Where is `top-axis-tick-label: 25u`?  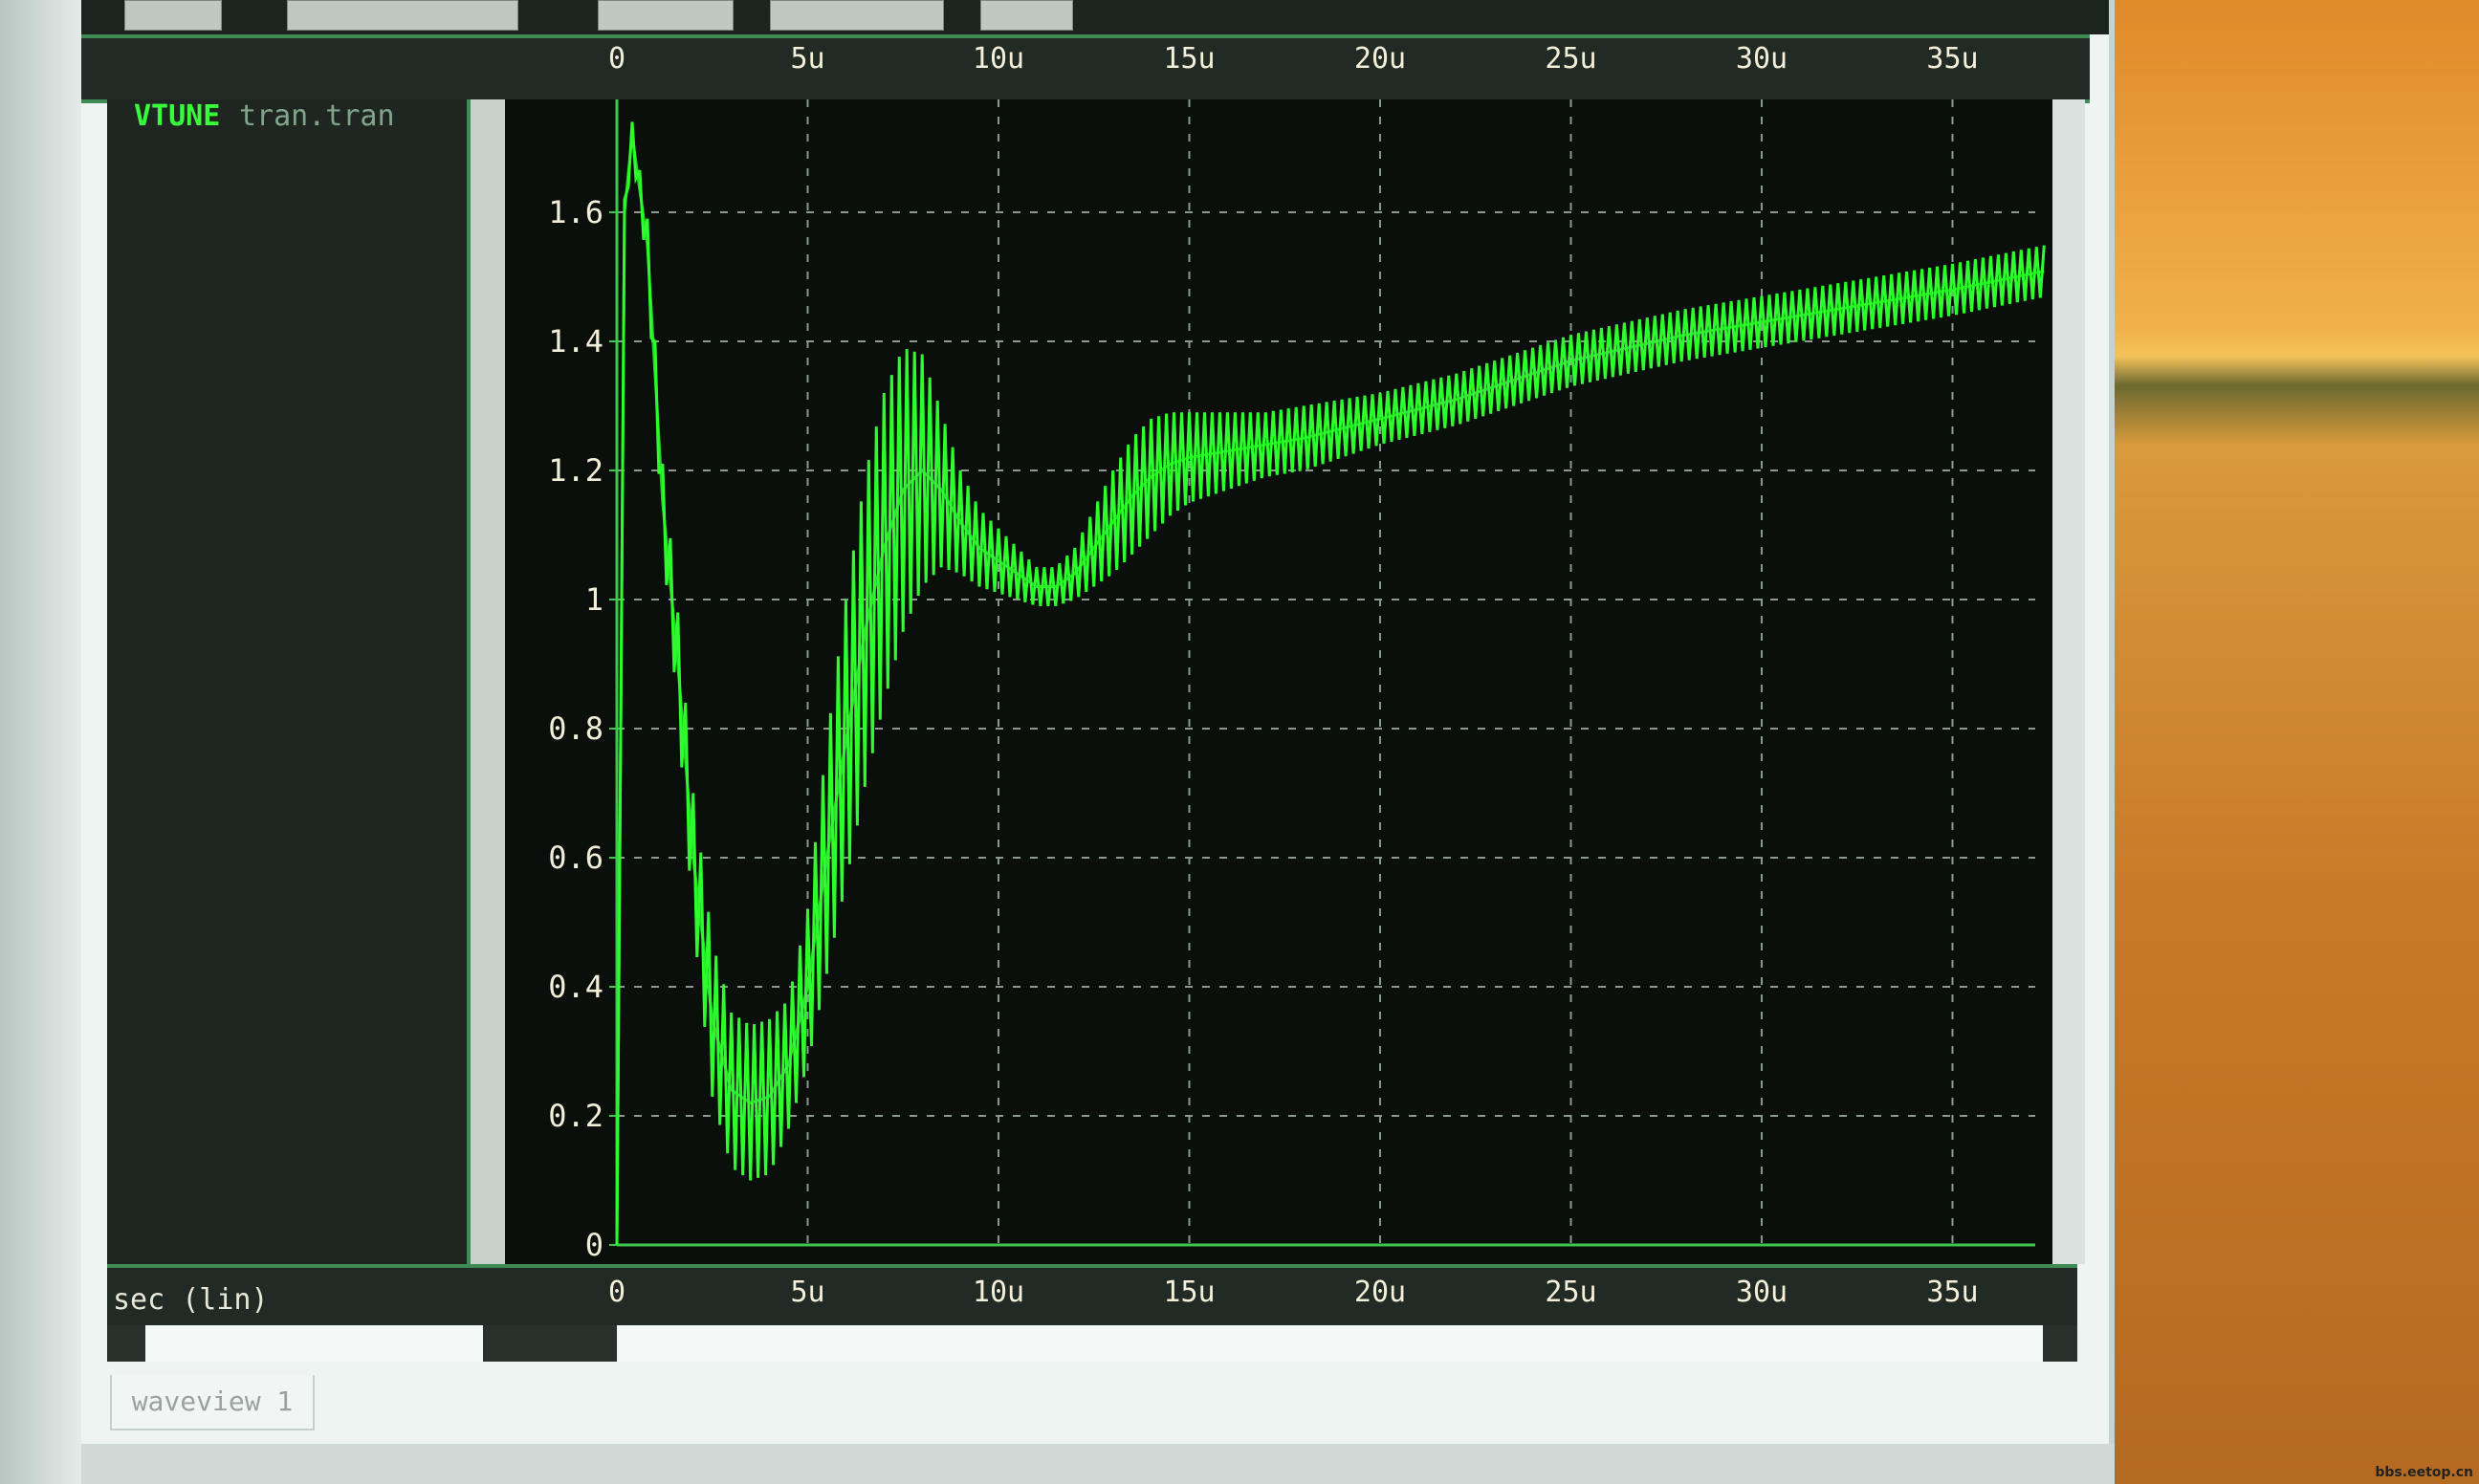
top-axis-tick-label: 25u is located at coordinates (1571, 59).